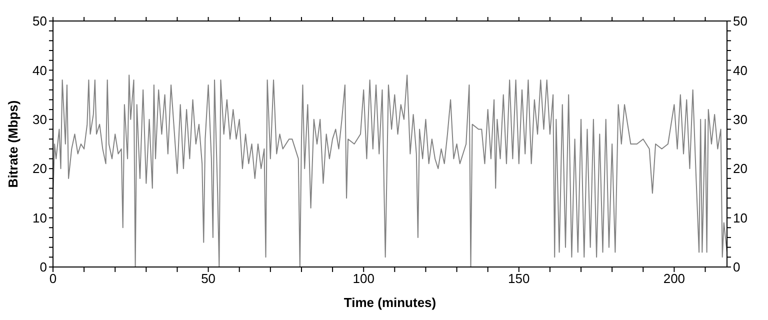 The width and height of the screenshot is (768, 320). I want to click on x-tick-label: 100, so click(363, 278).